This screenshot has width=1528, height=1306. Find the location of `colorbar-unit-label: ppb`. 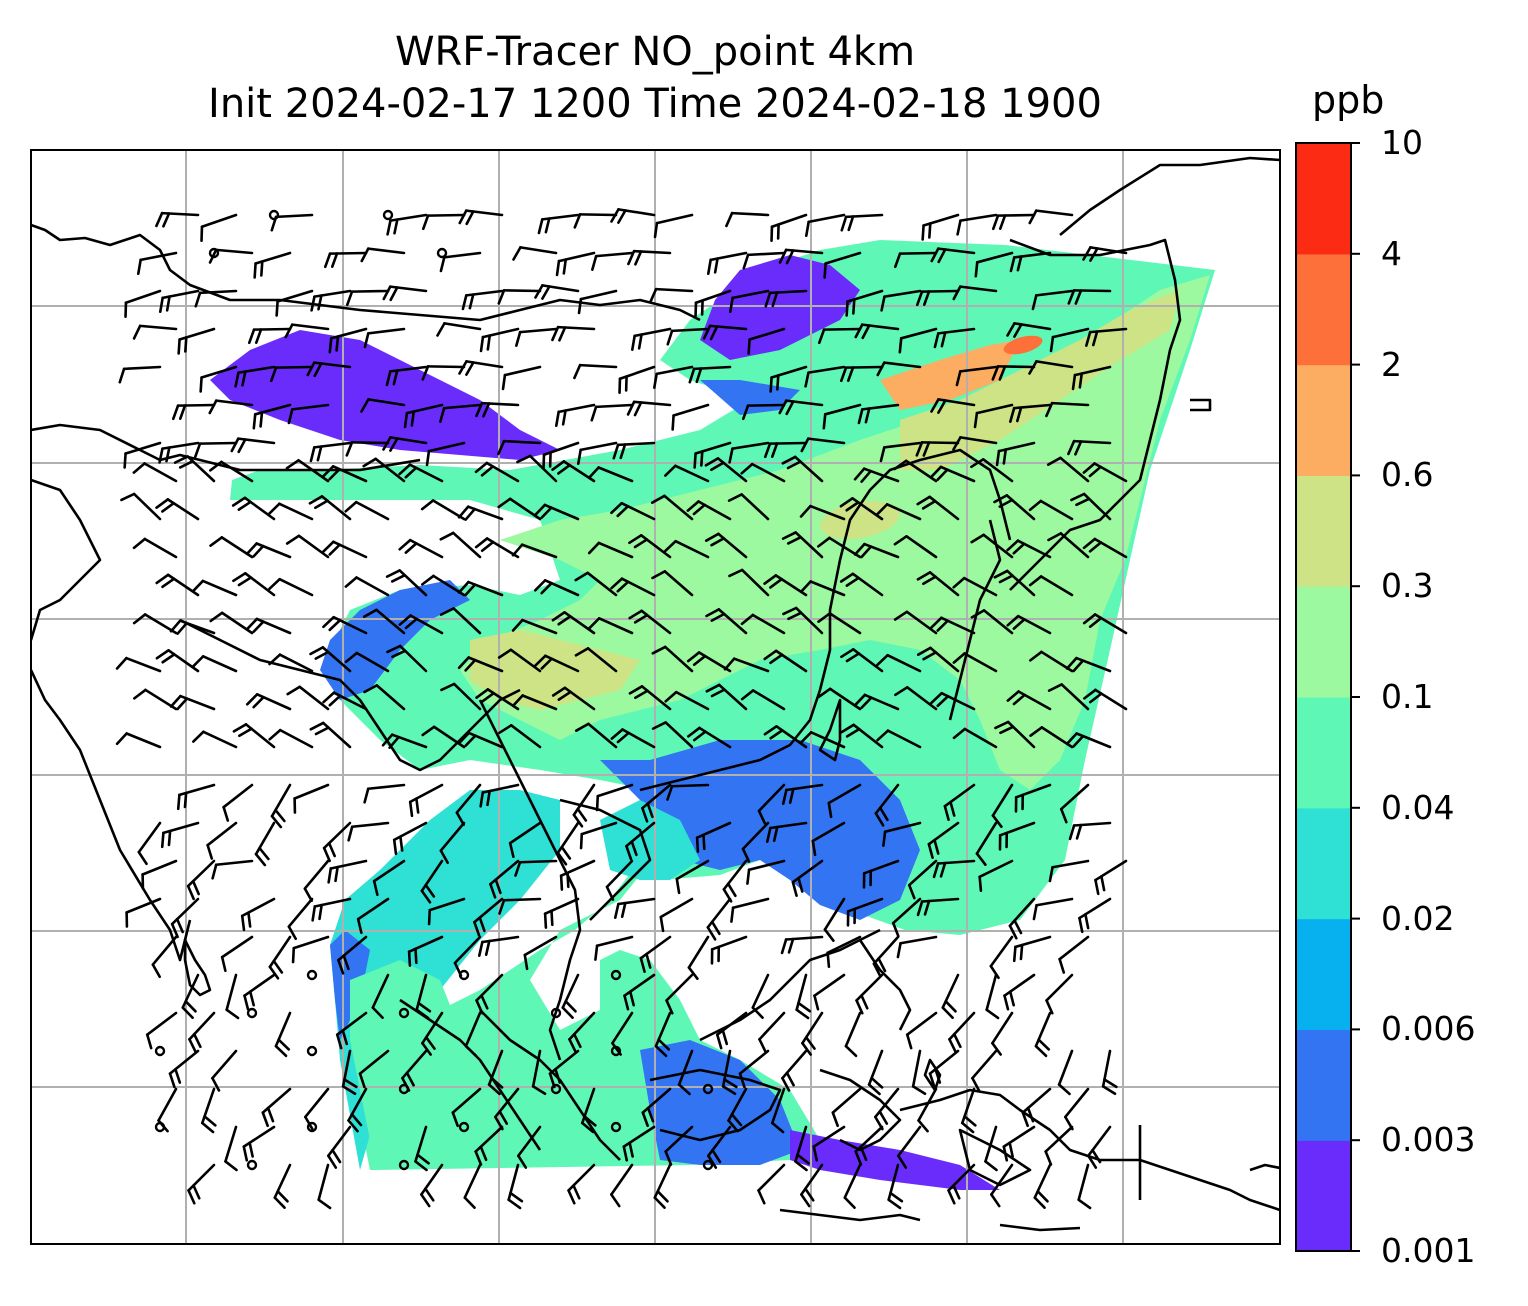

colorbar-unit-label: ppb is located at coordinates (1348, 100).